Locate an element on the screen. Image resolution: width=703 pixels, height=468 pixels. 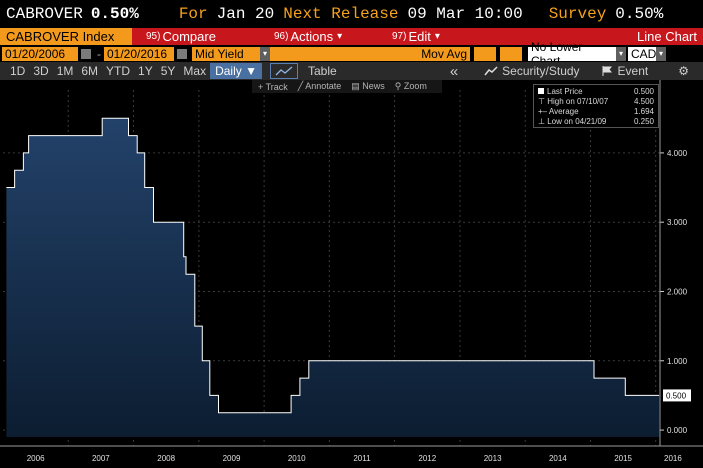
last-price-label: Last Price is located at coordinates (565, 91).